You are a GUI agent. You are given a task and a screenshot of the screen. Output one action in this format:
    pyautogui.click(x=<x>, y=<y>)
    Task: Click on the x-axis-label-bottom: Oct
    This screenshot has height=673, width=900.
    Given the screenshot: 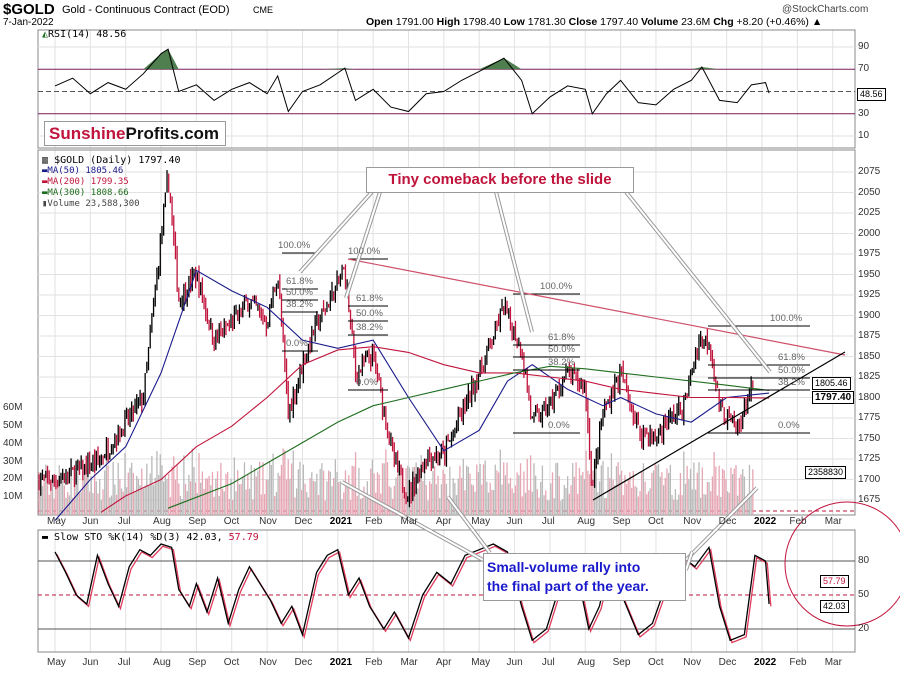 What is the action you would take?
    pyautogui.click(x=231, y=662)
    